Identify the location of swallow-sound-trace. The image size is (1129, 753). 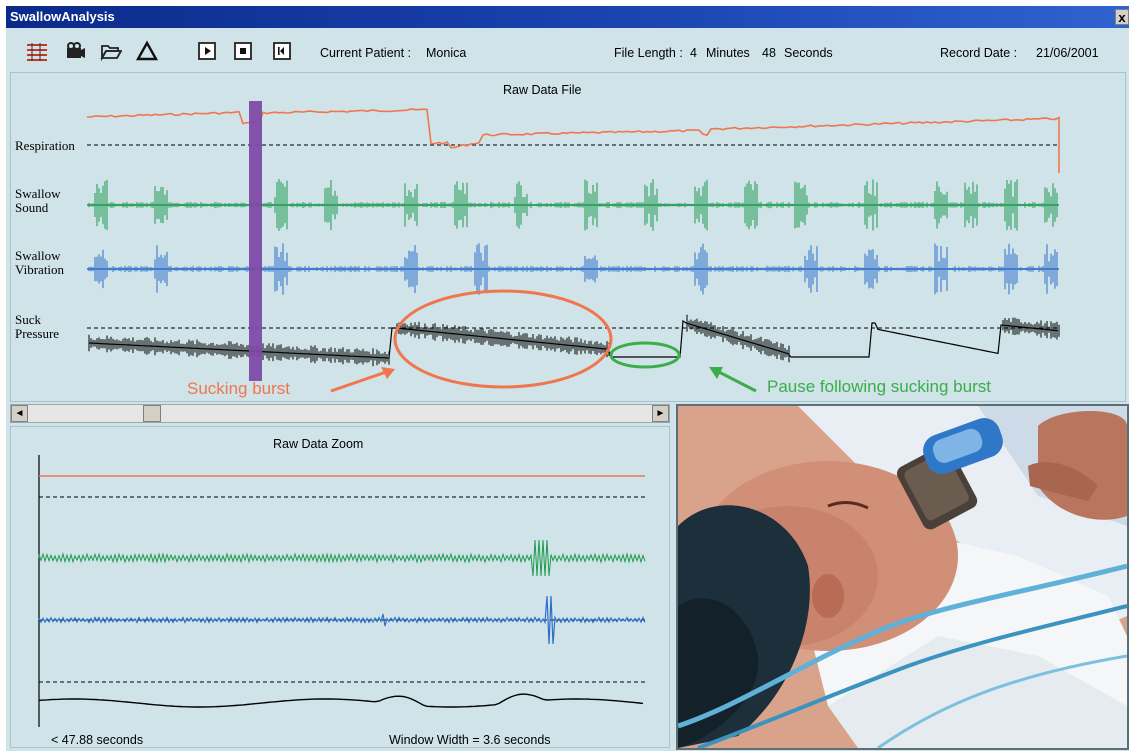
(573, 205).